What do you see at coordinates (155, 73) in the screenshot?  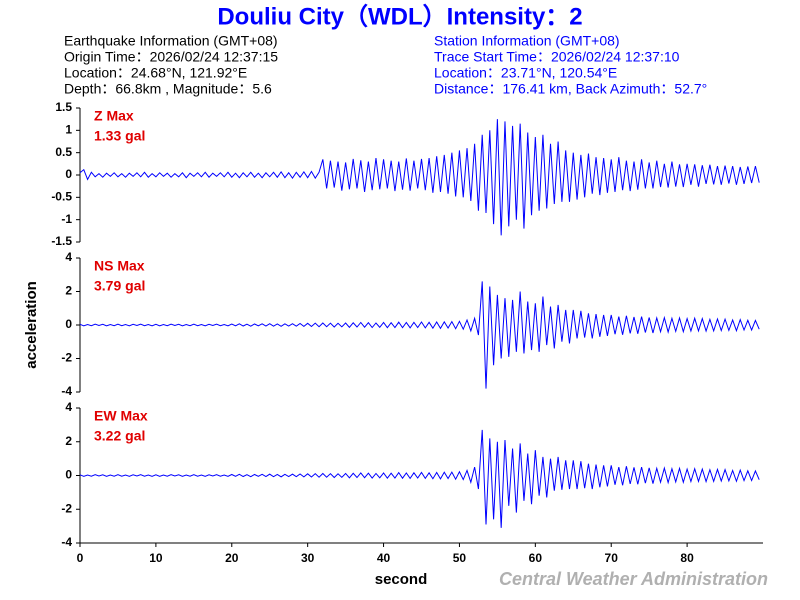 I see `info-line: Location：24.68°N, 121.92°E` at bounding box center [155, 73].